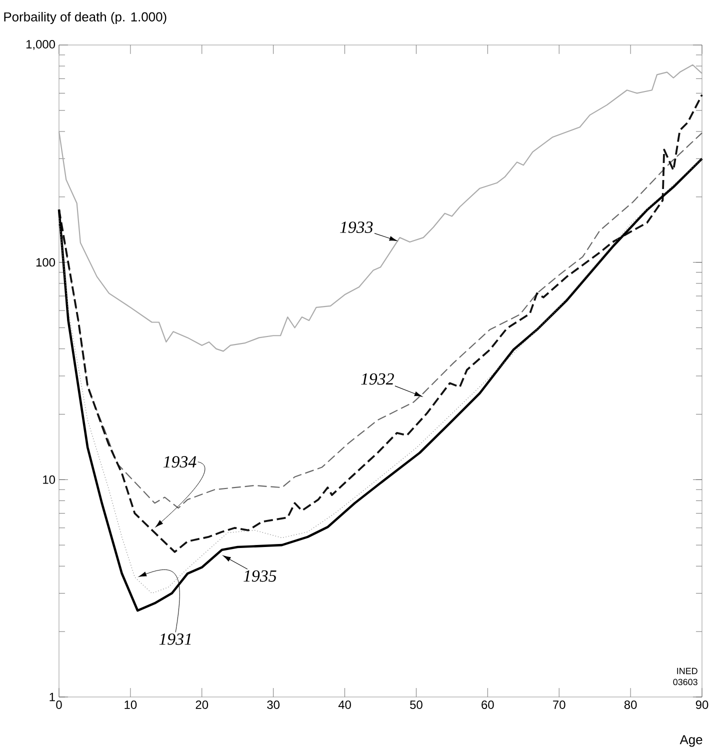  What do you see at coordinates (691, 741) in the screenshot?
I see `x-axis-title: Age` at bounding box center [691, 741].